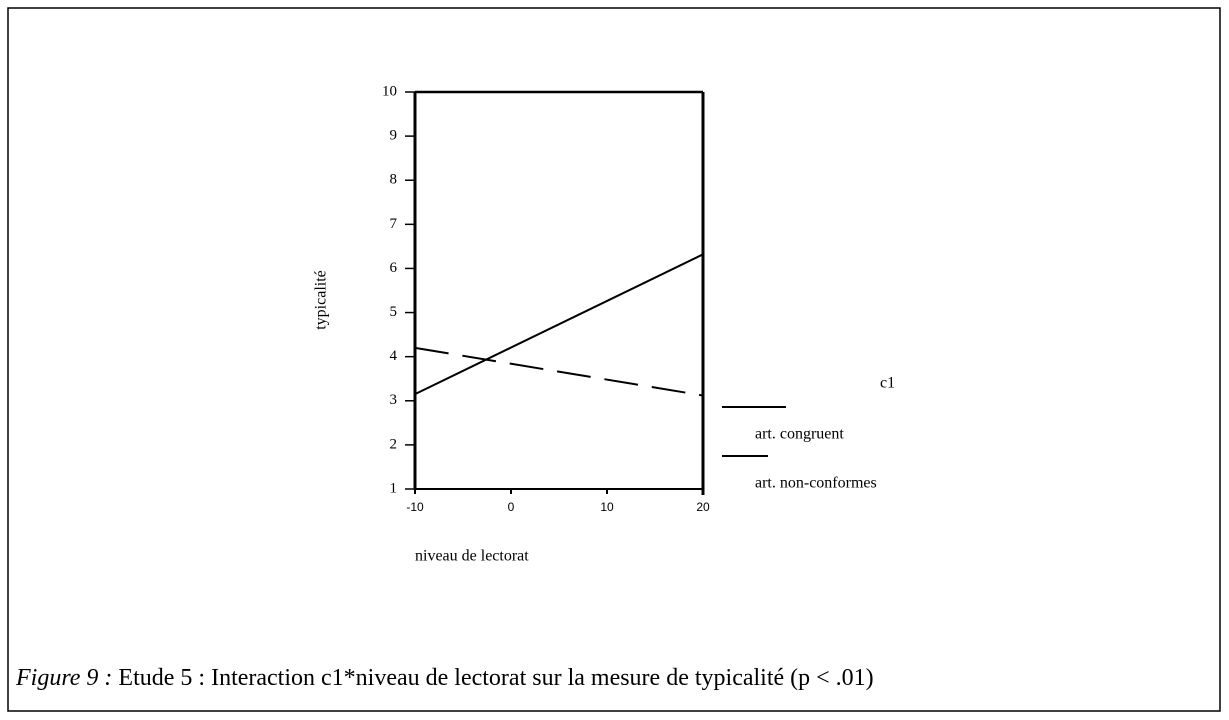 This screenshot has height=720, width=1229. What do you see at coordinates (703, 507) in the screenshot?
I see `x-tick-label: 20` at bounding box center [703, 507].